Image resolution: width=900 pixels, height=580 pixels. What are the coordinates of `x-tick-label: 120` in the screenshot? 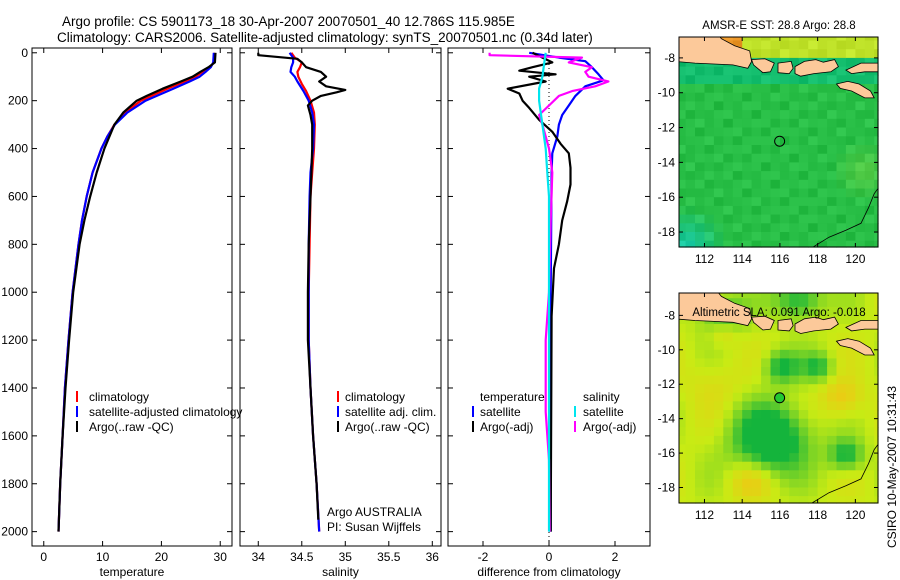 It's located at (855, 259).